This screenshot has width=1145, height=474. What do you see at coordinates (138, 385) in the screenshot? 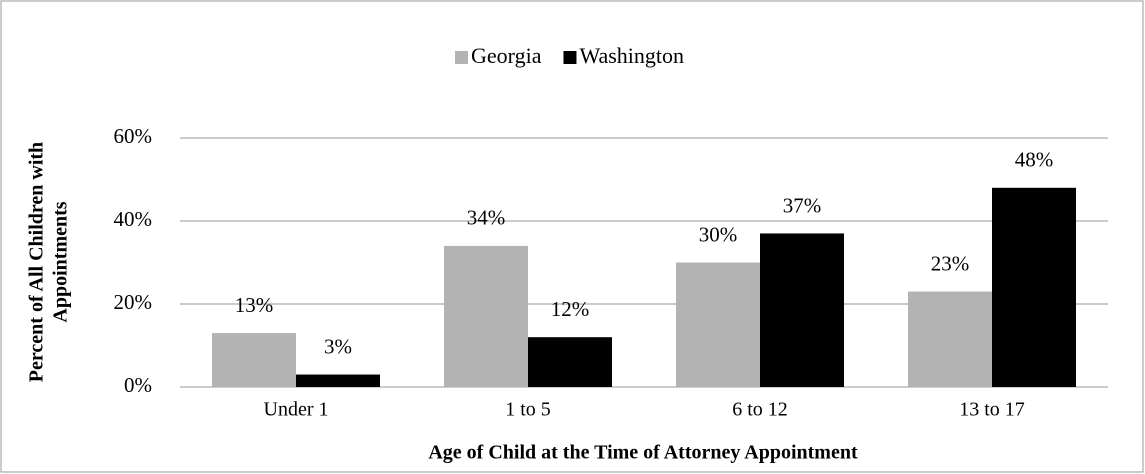
I see `y-tick-label: 0%` at bounding box center [138, 385].